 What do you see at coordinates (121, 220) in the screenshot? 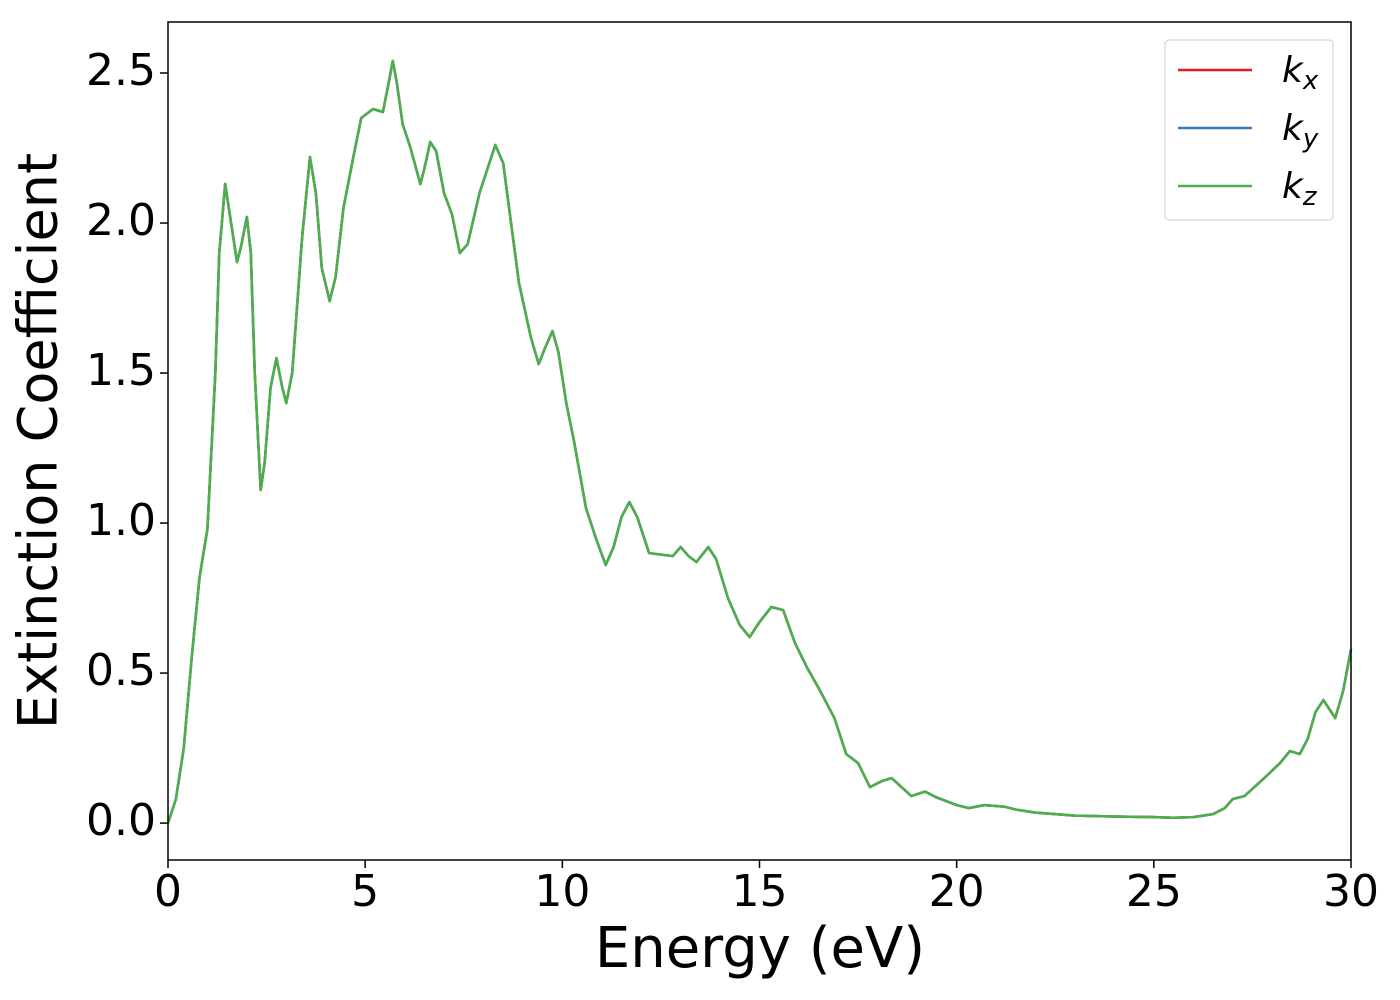
I see `y-tick-label: 2.0` at bounding box center [121, 220].